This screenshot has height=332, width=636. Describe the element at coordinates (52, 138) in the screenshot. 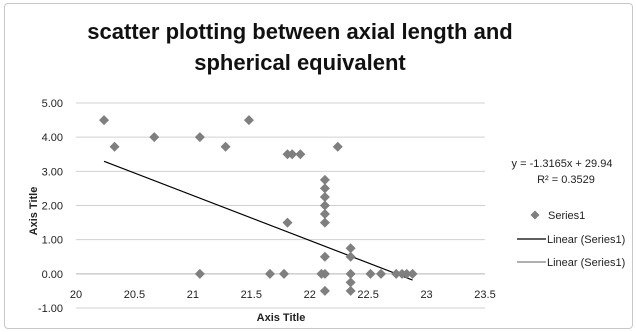

I see `y-tick-label: 4.00` at that location.